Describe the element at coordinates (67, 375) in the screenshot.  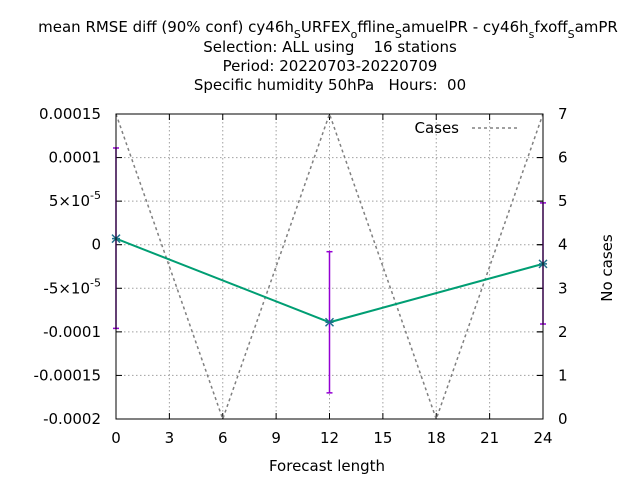
I see `y-tick-label: -0.00015` at that location.